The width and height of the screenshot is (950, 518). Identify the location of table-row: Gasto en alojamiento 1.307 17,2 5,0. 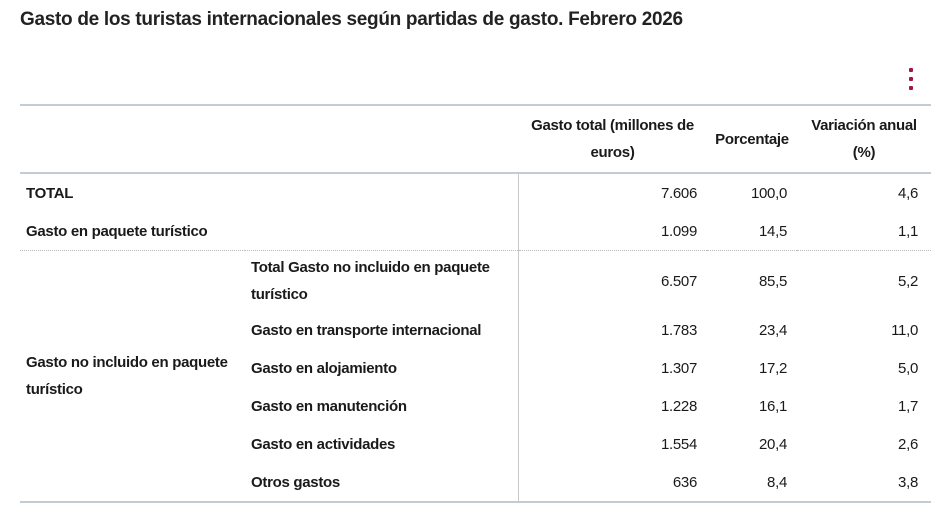
(475, 368).